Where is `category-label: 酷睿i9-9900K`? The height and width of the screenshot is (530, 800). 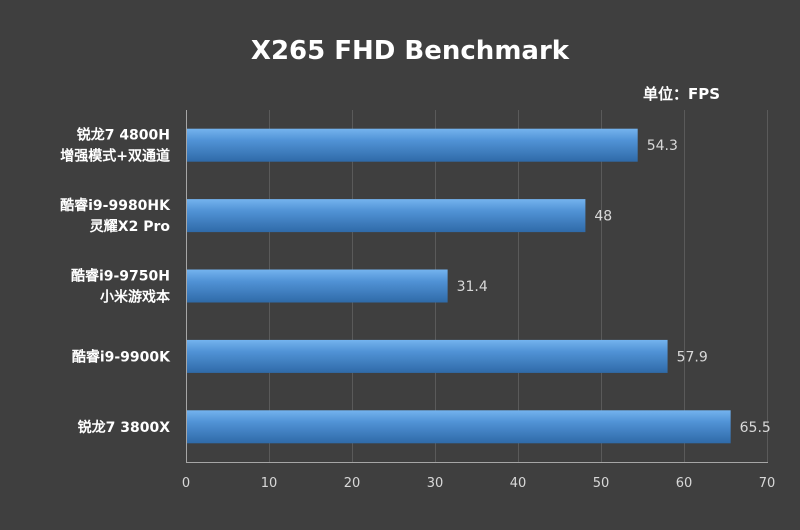 category-label: 酷睿i9-9900K is located at coordinates (121, 356).